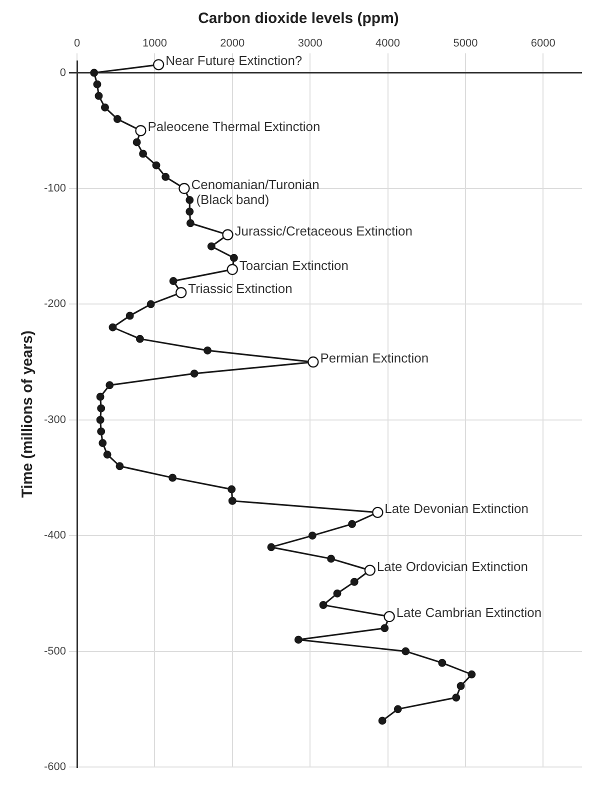  What do you see at coordinates (55, 651) in the screenshot?
I see `y-tick-label: -500` at bounding box center [55, 651].